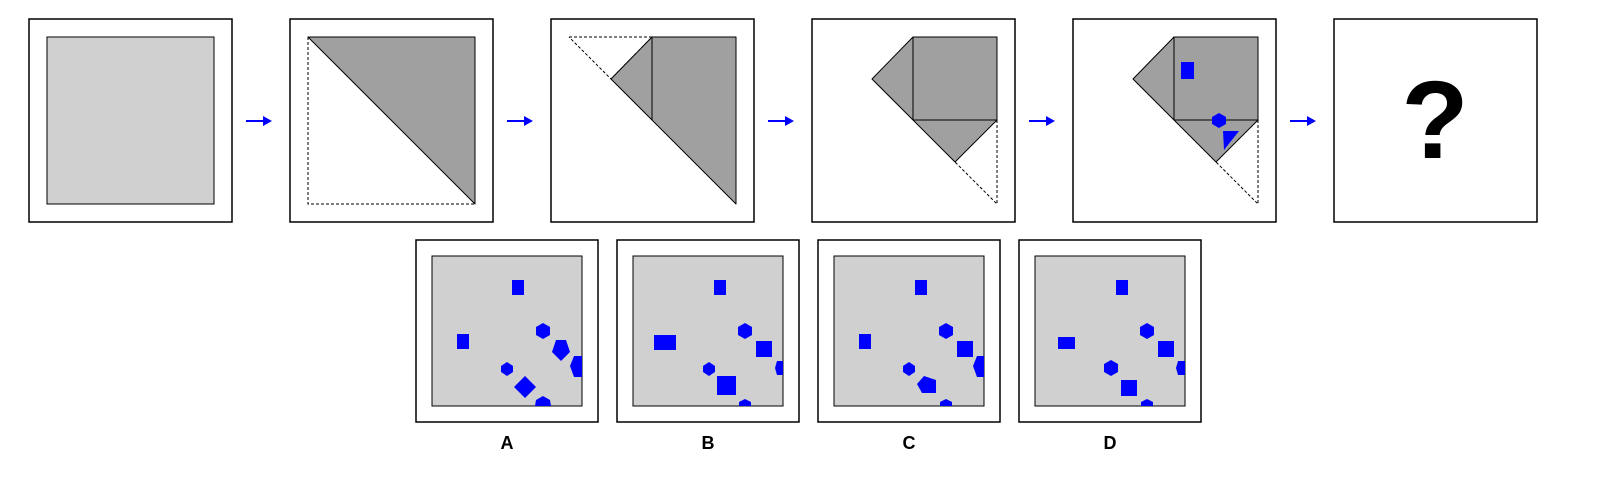  I want to click on step-5-panel, so click(1174, 120).